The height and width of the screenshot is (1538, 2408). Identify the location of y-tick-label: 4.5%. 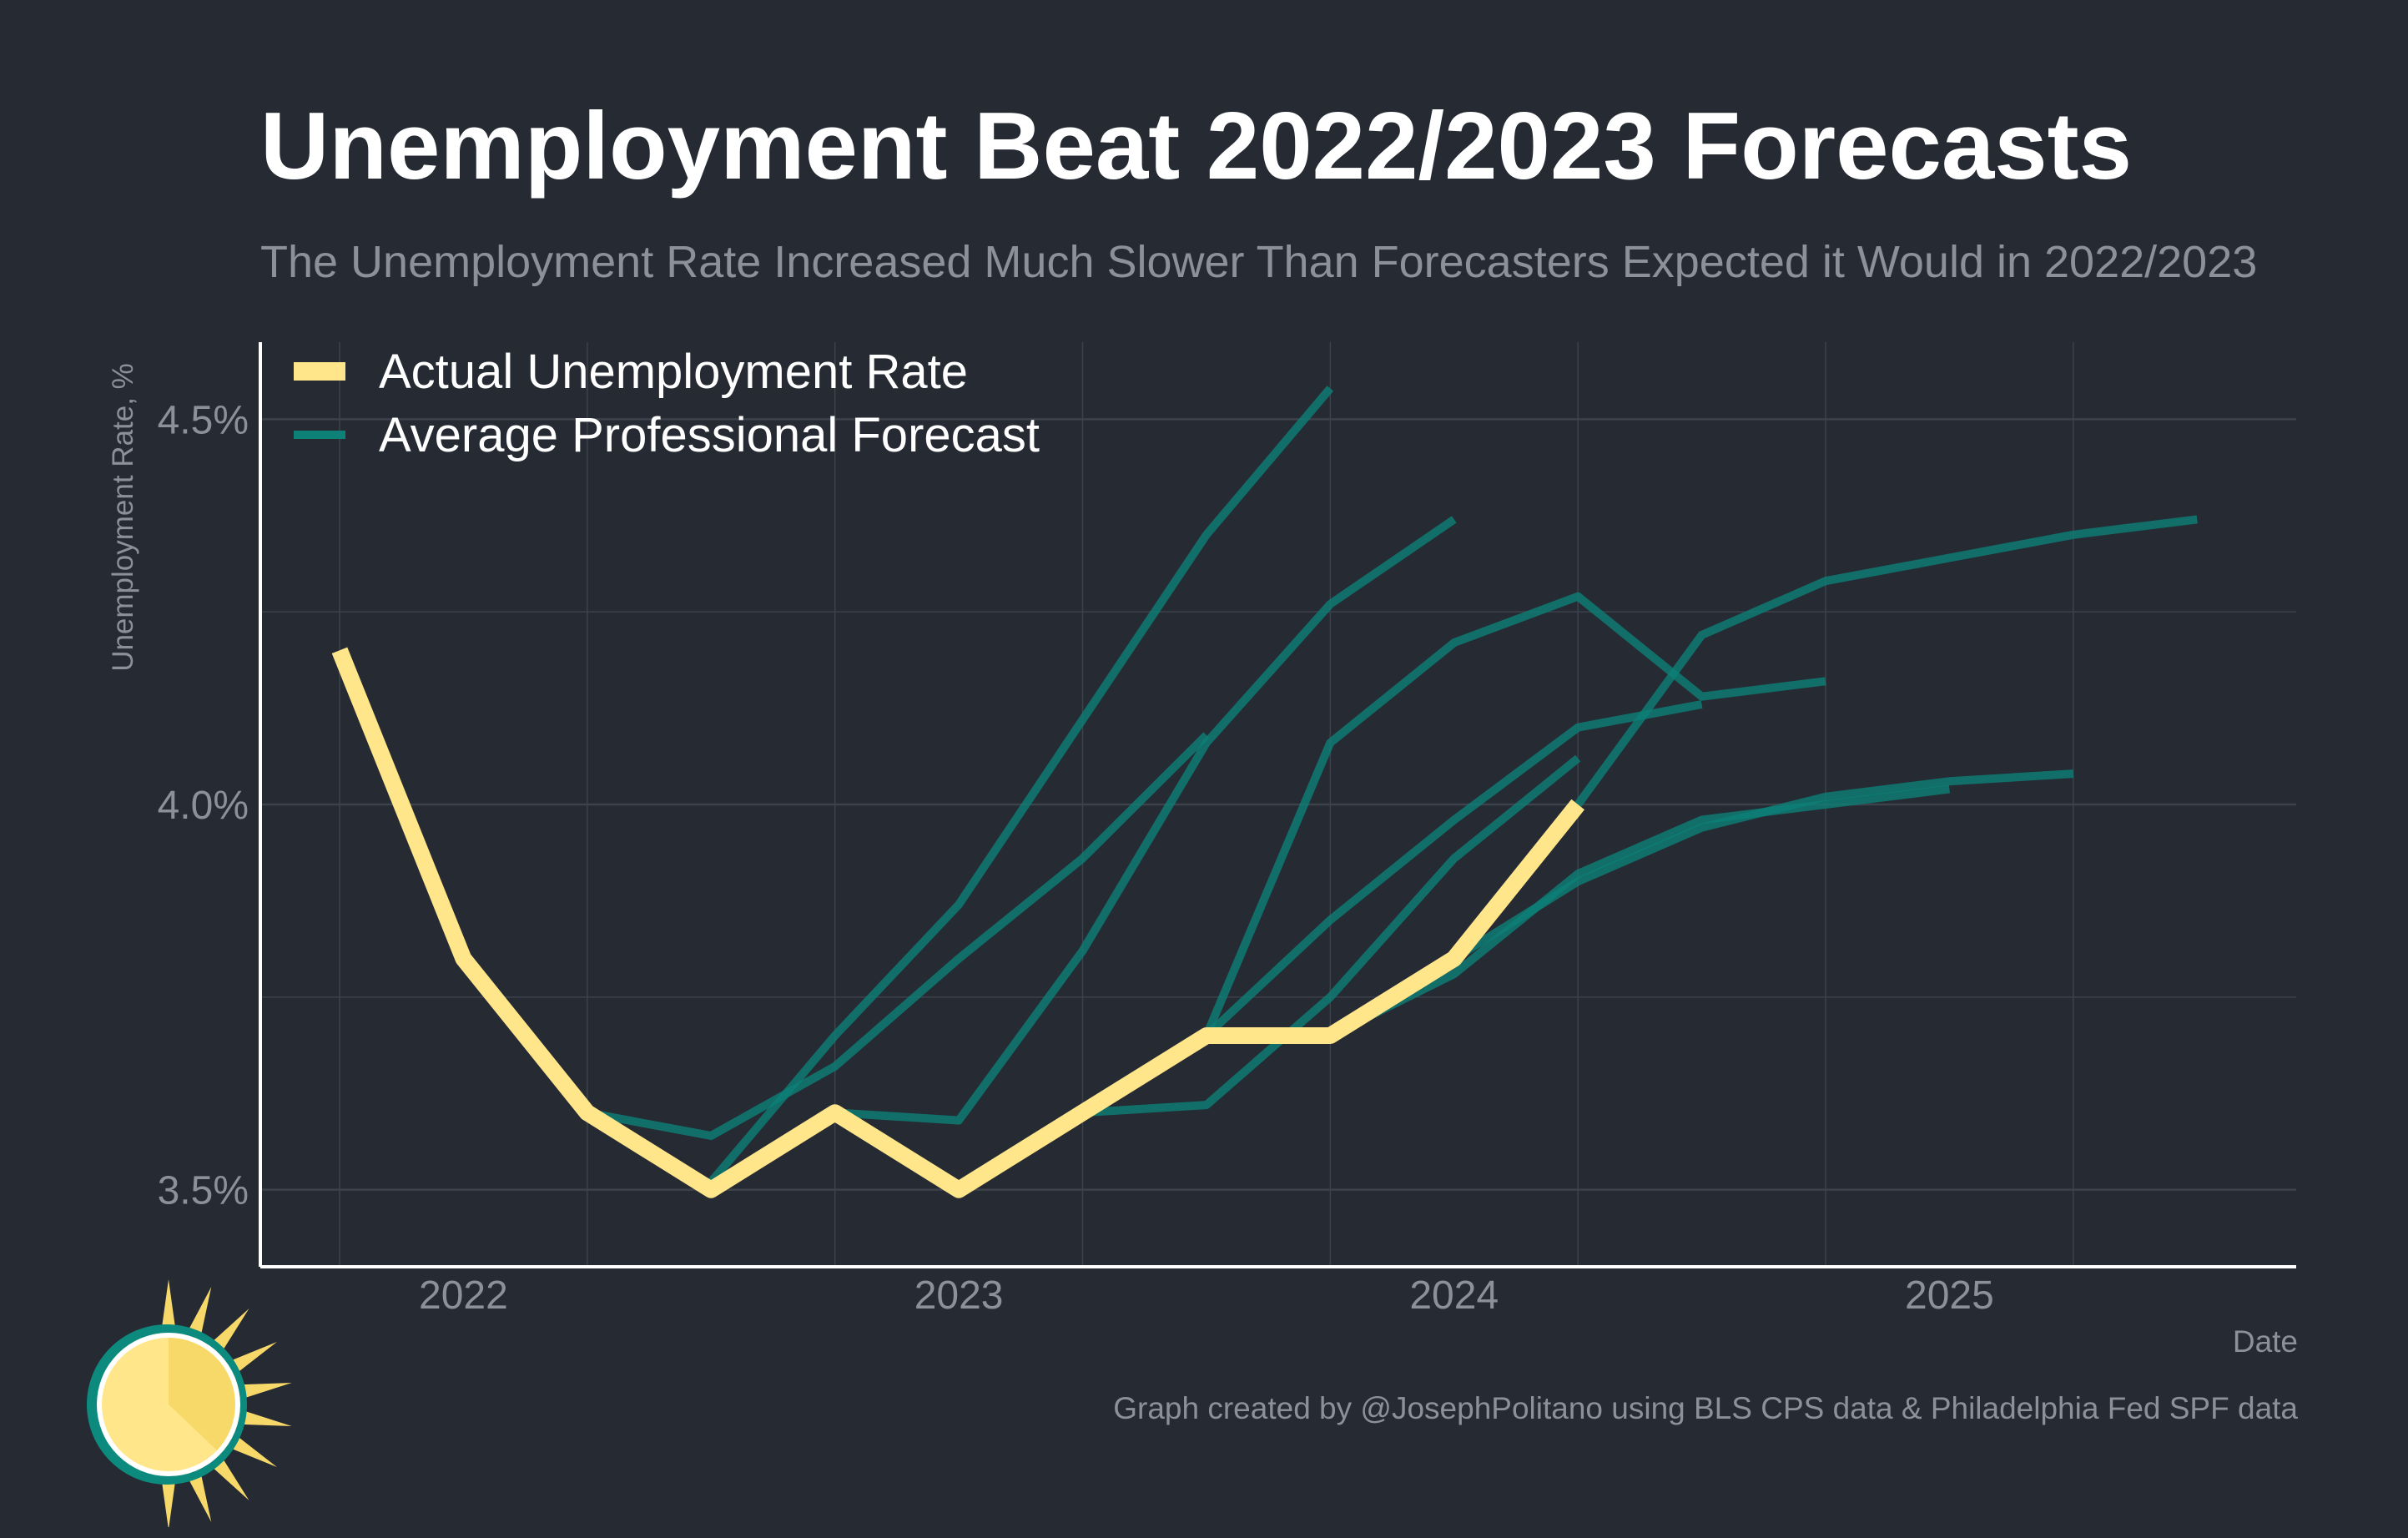
(203, 420).